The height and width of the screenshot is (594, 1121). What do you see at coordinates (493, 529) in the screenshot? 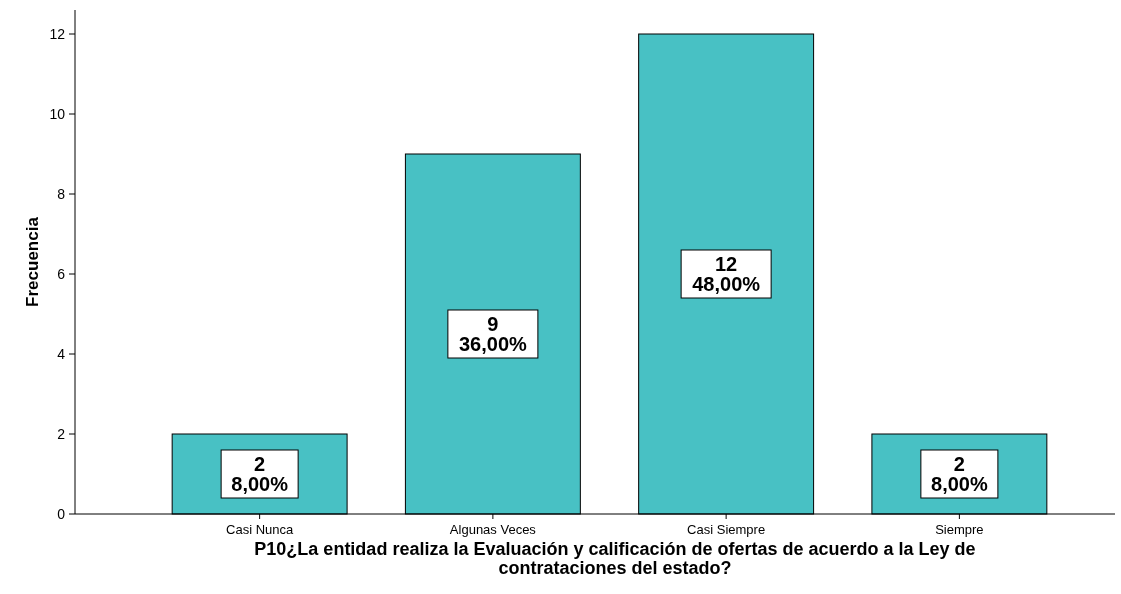
I see `x-tick-label: Algunas Veces` at bounding box center [493, 529].